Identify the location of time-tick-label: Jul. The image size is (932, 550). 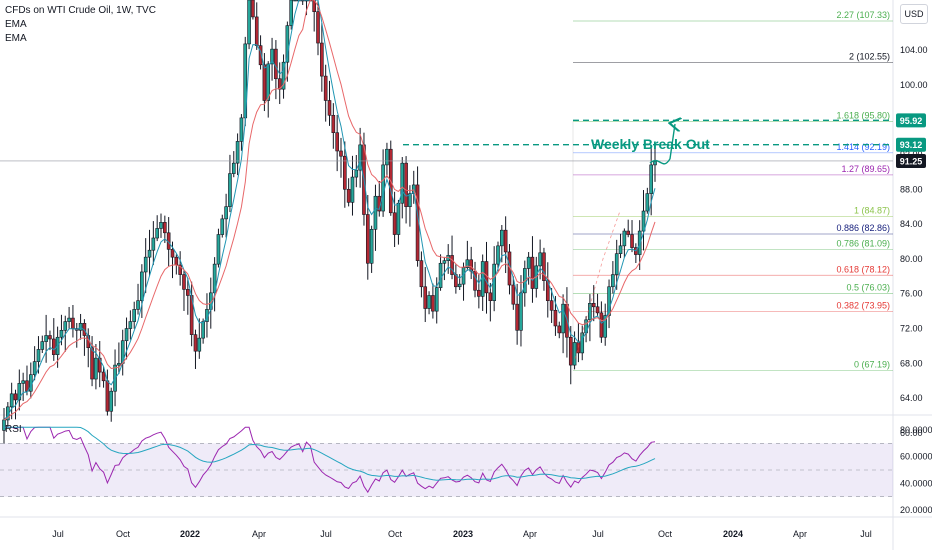
(866, 534).